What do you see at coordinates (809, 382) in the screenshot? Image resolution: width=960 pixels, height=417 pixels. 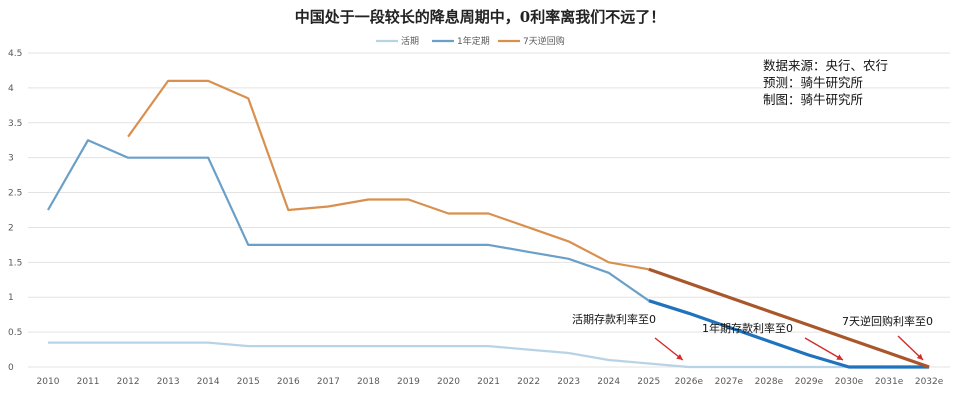 I see `x-tick-label: 2029e` at bounding box center [809, 382].